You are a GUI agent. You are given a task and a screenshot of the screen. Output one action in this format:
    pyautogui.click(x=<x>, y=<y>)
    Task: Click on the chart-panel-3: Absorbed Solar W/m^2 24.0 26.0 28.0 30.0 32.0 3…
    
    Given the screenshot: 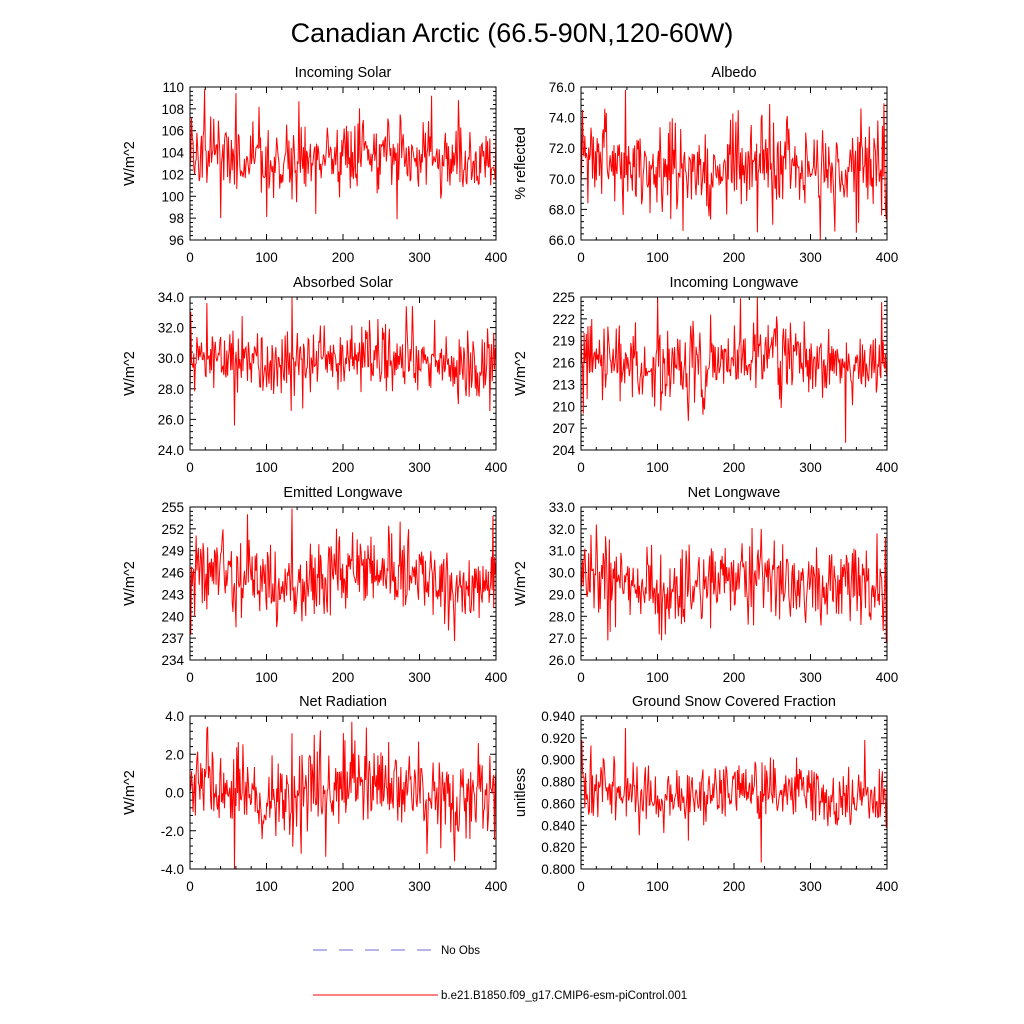 What is the action you would take?
    pyautogui.click(x=314, y=375)
    